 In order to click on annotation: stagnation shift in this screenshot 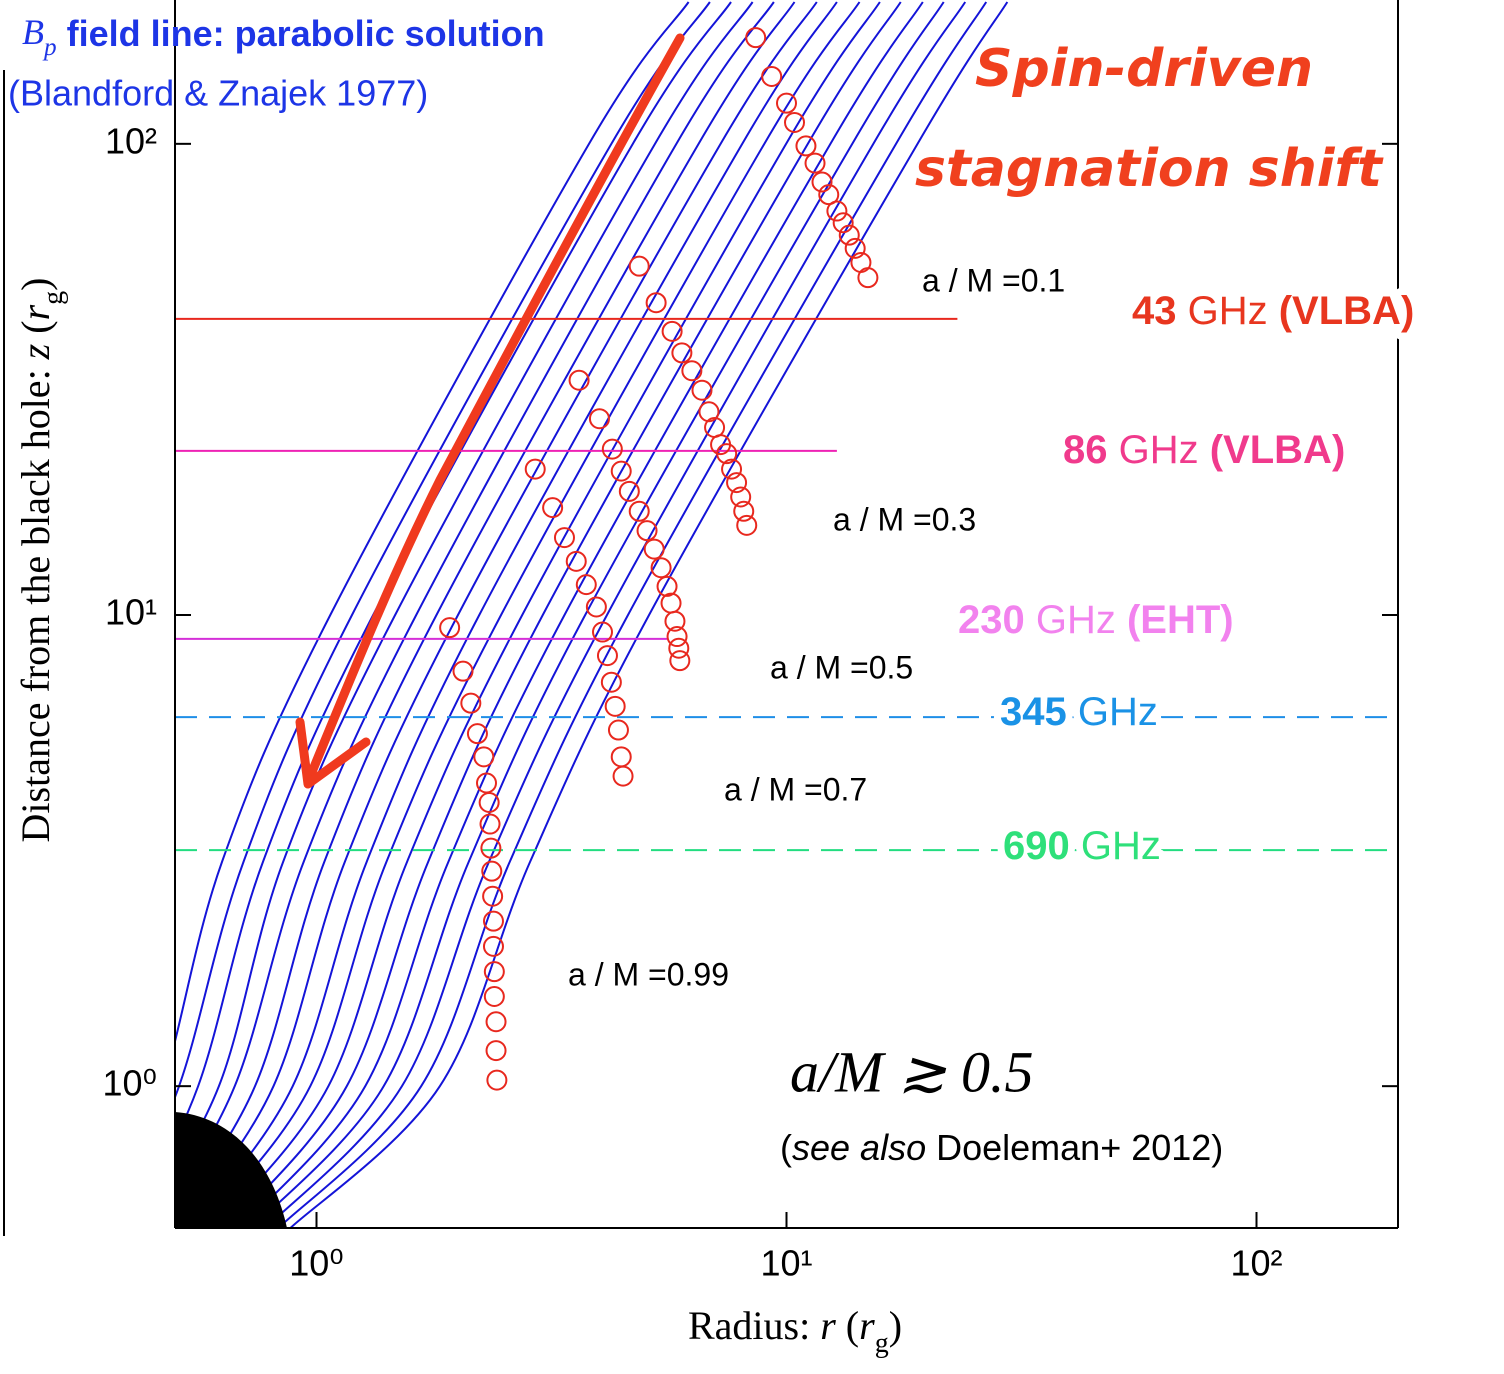, I will do `click(1149, 169)`.